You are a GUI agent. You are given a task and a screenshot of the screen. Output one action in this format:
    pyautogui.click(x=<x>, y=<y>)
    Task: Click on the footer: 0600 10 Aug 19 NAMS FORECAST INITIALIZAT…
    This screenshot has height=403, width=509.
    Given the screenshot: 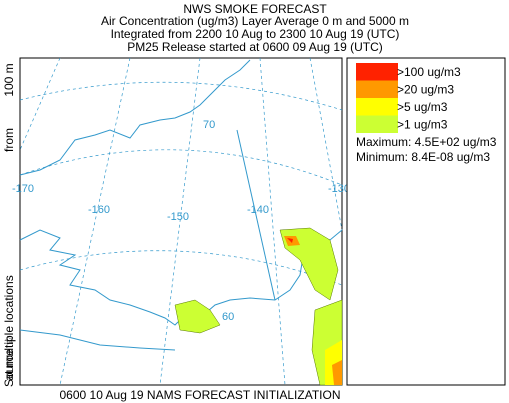 What is the action you would take?
    pyautogui.click(x=200, y=395)
    